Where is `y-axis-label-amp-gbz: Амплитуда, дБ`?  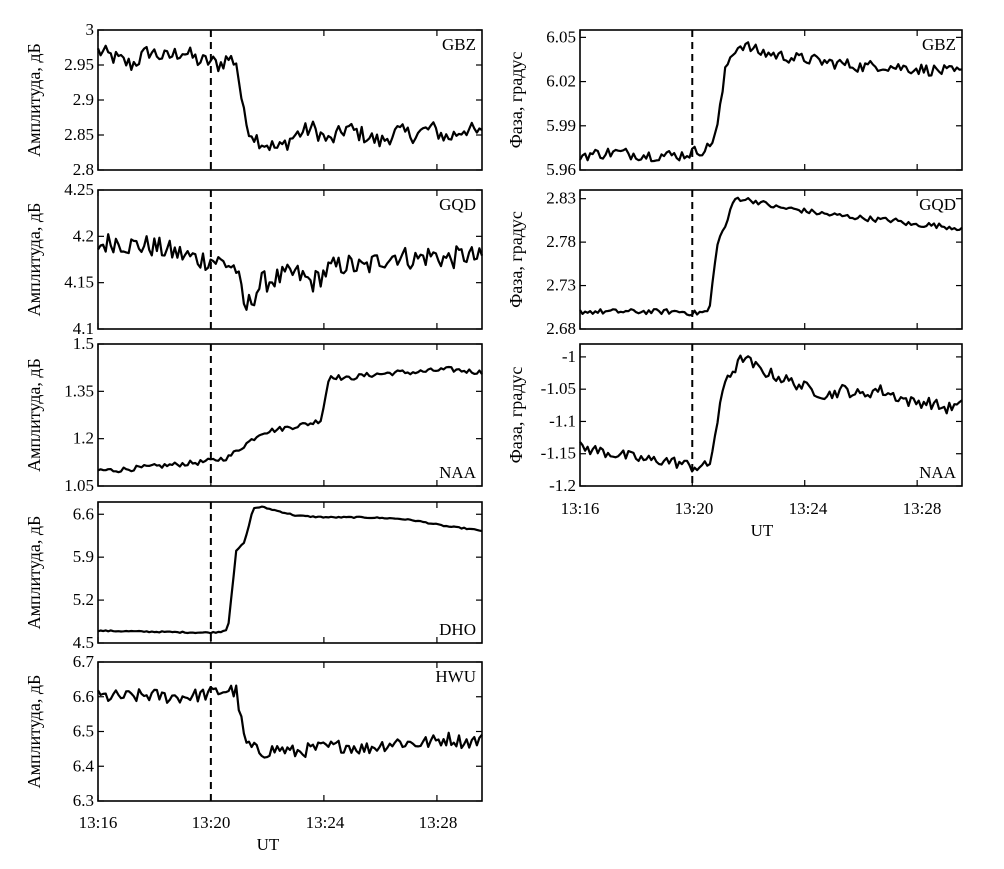
y-axis-label-amp-gbz: Амплитуда, дБ is located at coordinates (34, 100).